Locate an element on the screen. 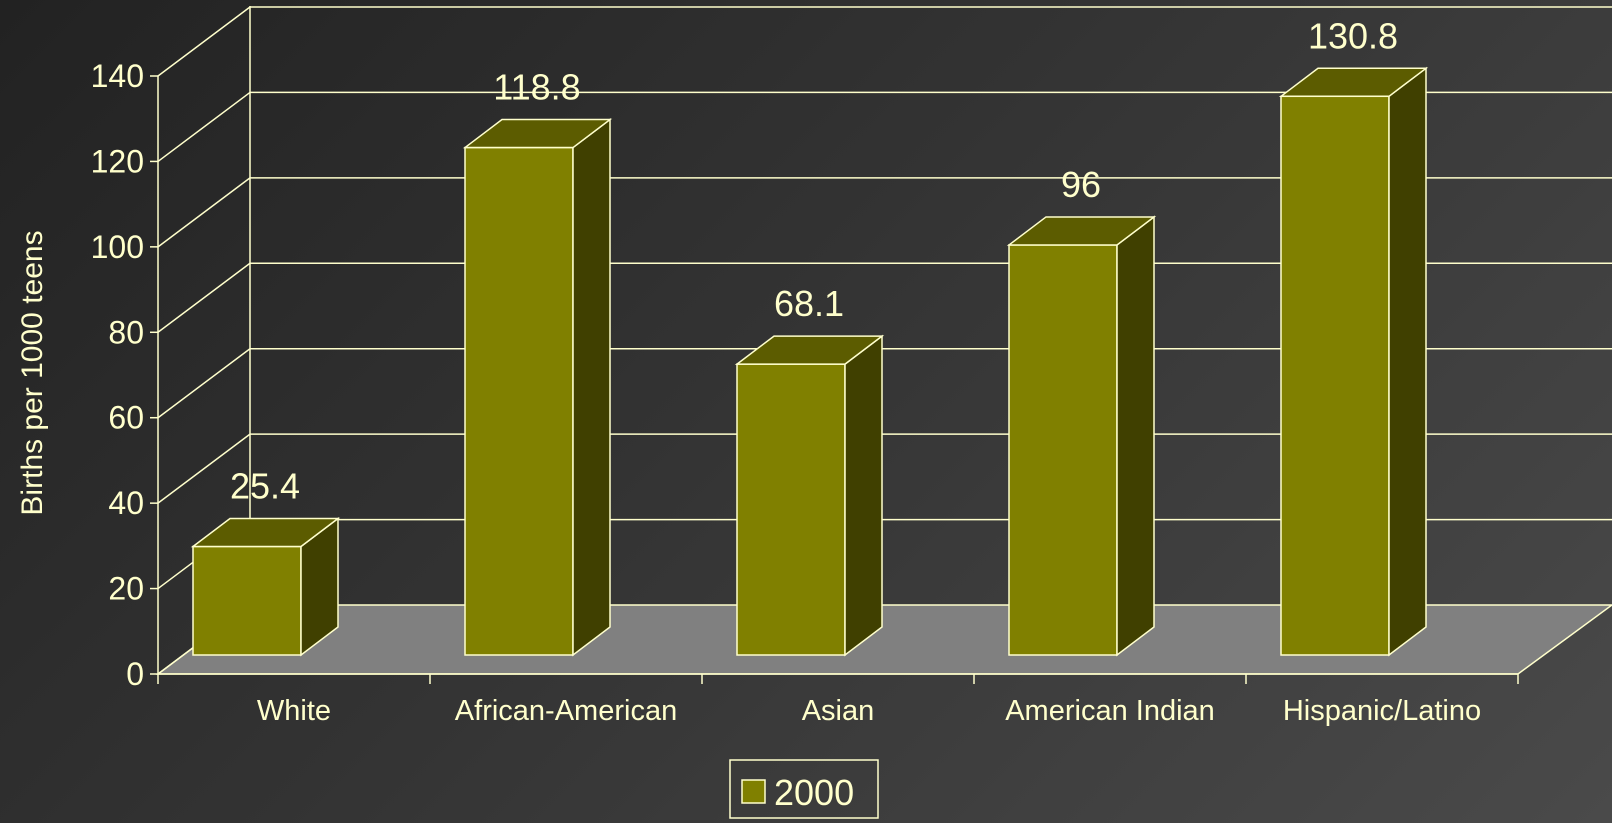  y-tick-label: 80 is located at coordinates (126, 332).